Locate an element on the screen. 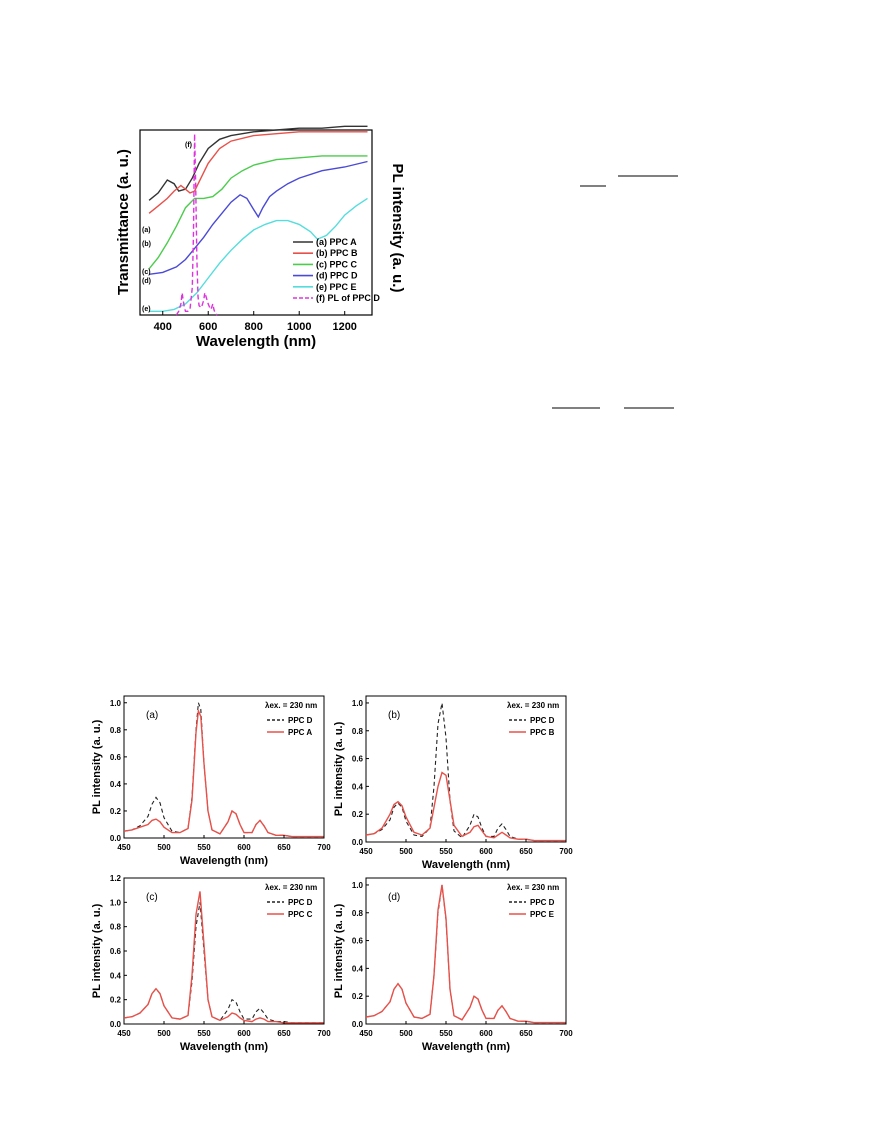 The width and height of the screenshot is (876, 1140). panel-c-legend-label: PPC D is located at coordinates (300, 902).